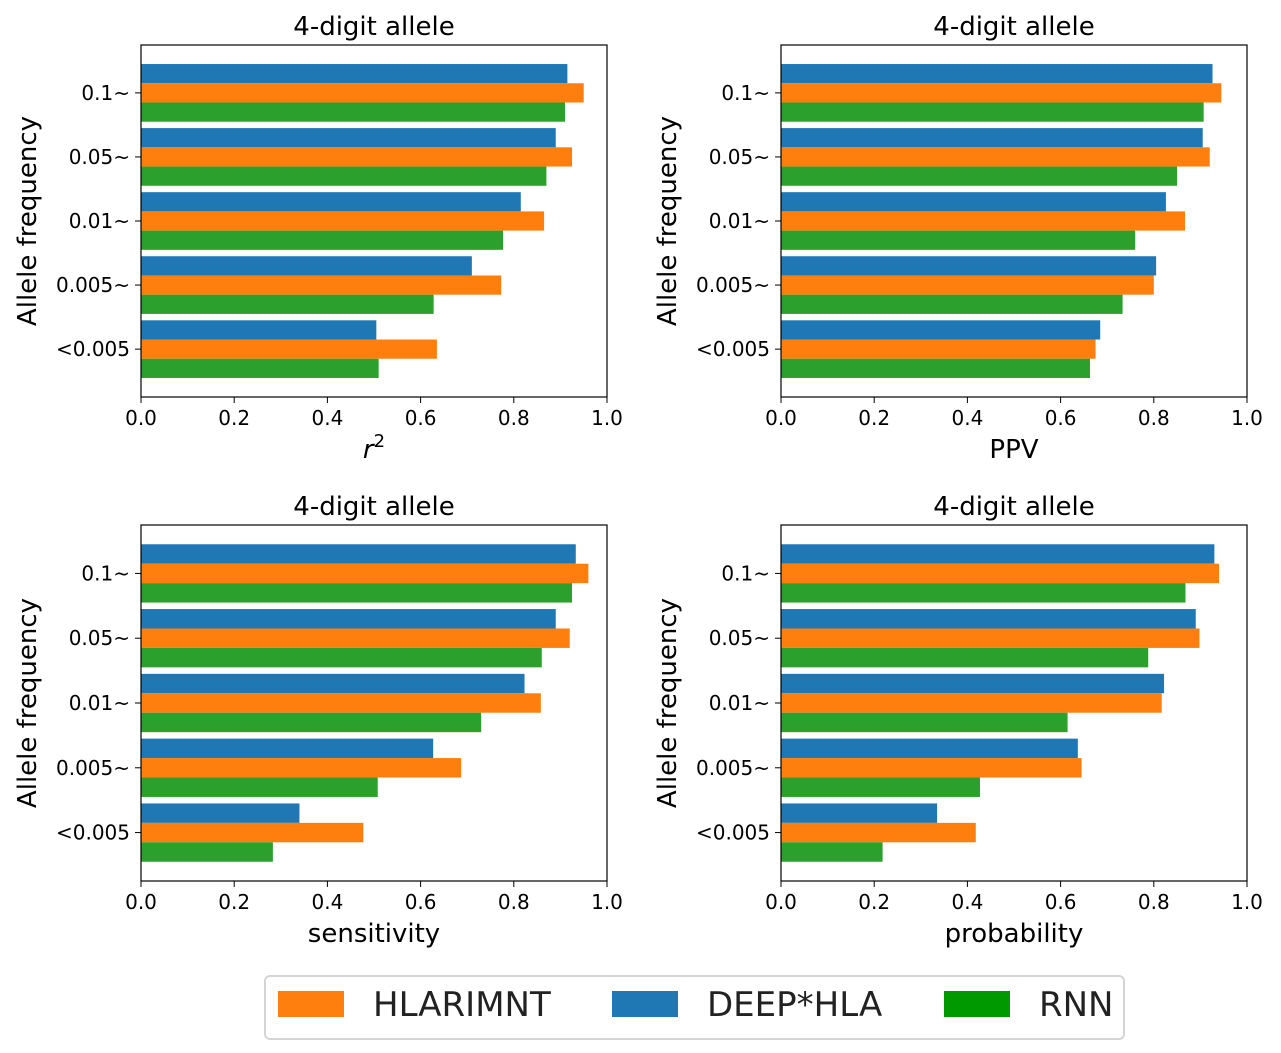  What do you see at coordinates (374, 448) in the screenshot?
I see `x-axis-label: r2` at bounding box center [374, 448].